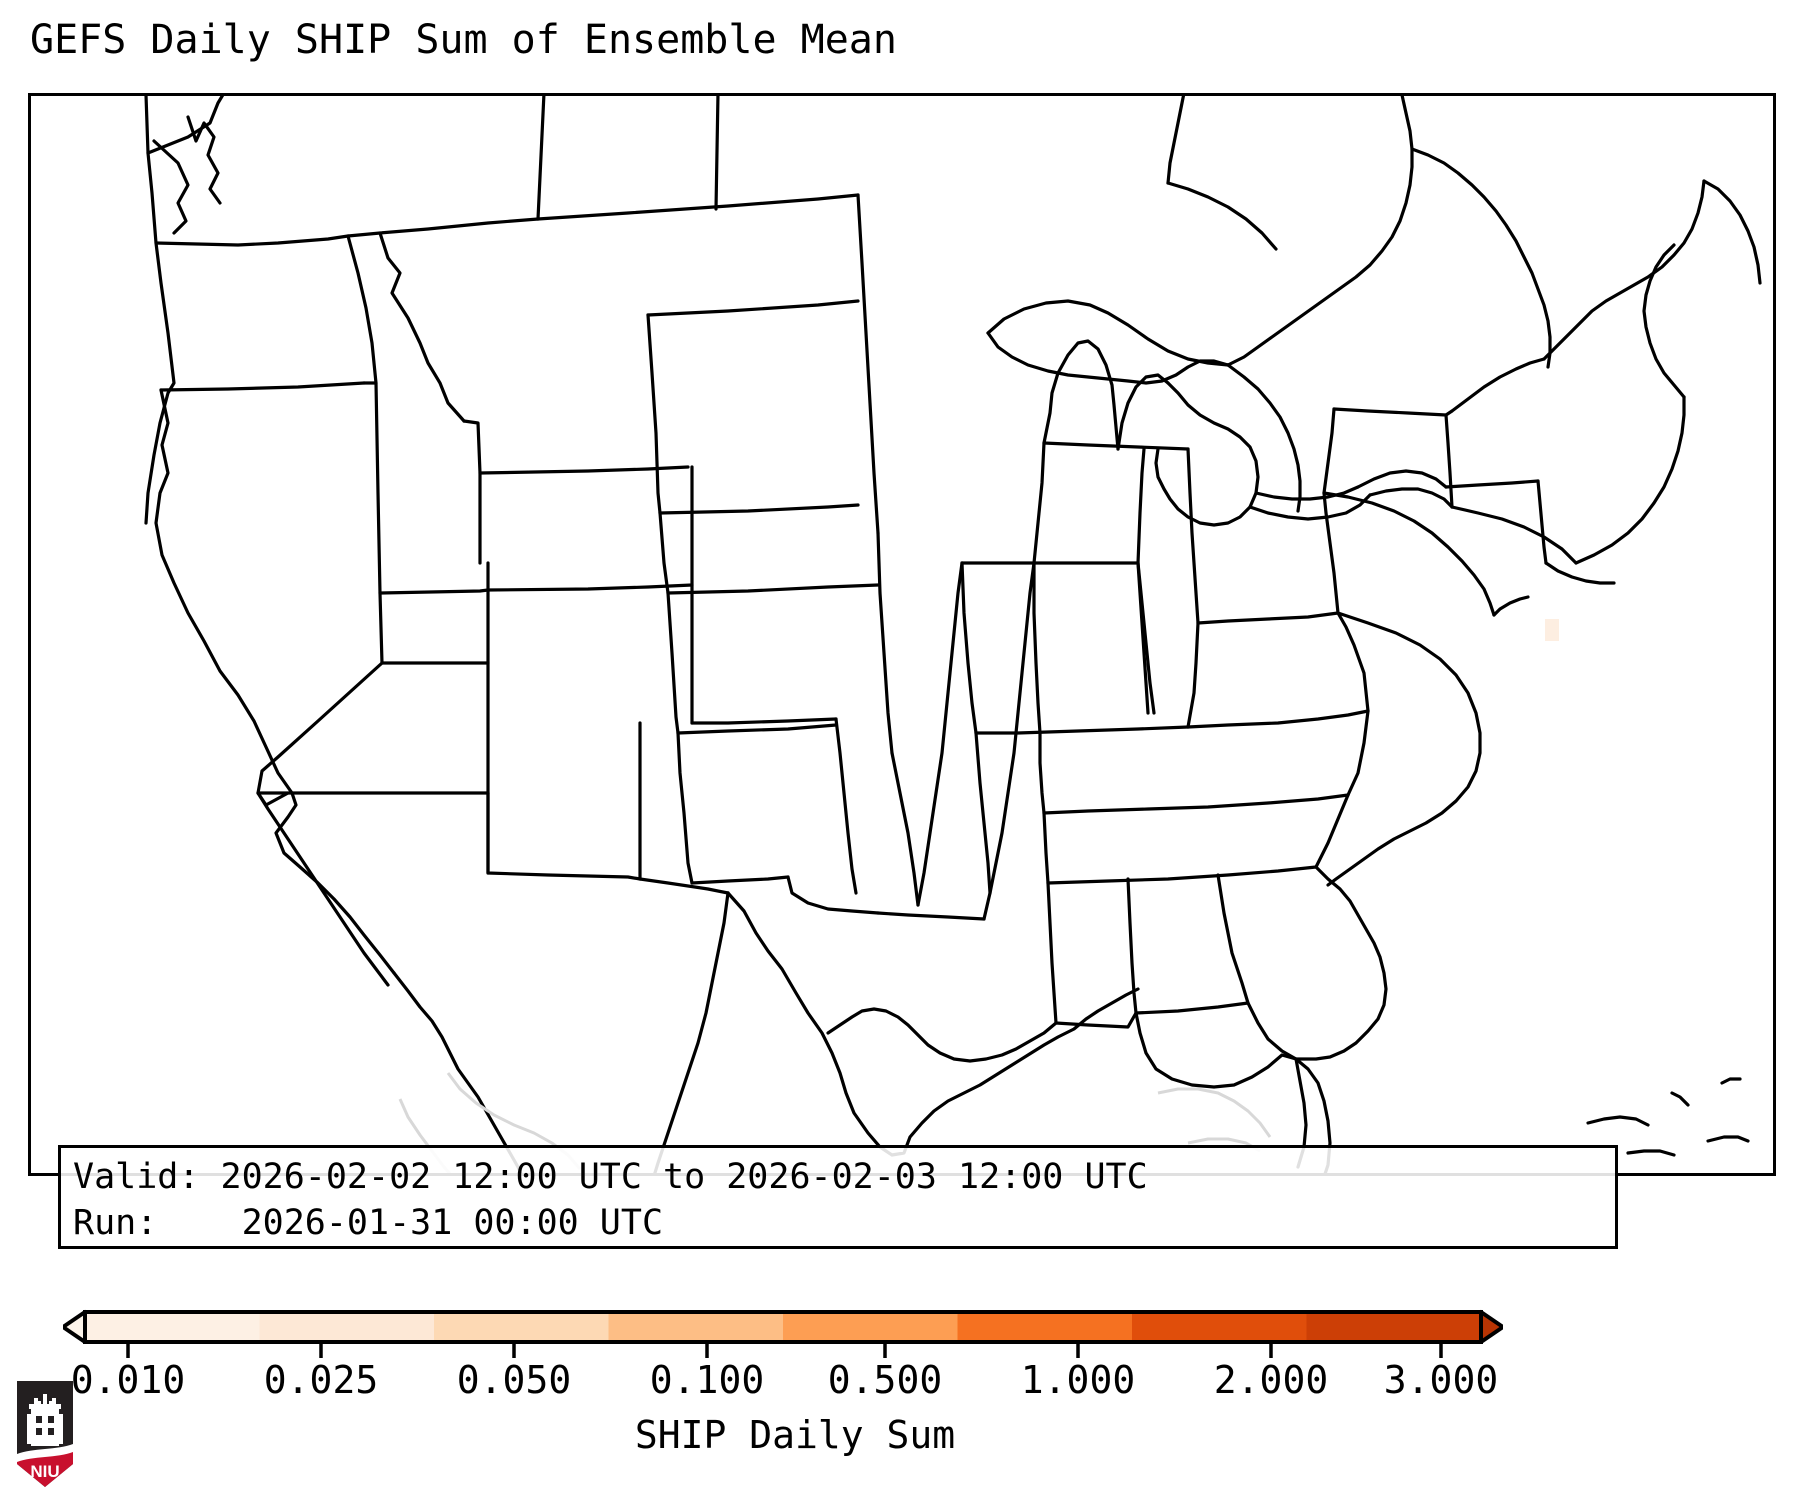 Image resolution: width=1803 pixels, height=1500 pixels. Describe the element at coordinates (75, 1327) in the screenshot. I see `colorbar-extend-min` at that location.